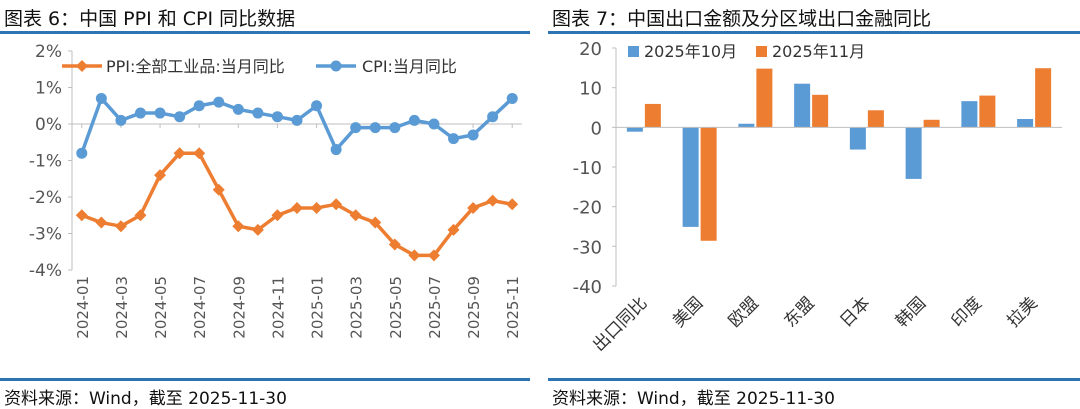 The height and width of the screenshot is (409, 1080). I want to click on y-tick-label: 2%, so click(48, 52).